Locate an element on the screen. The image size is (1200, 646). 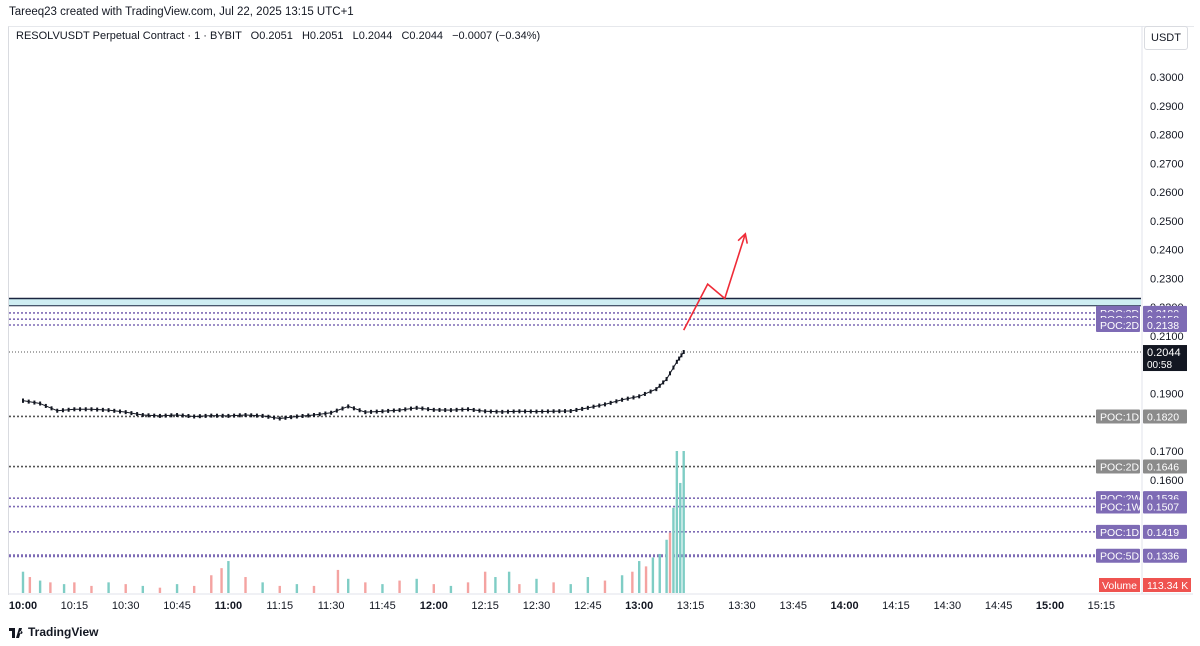
low-label: L is located at coordinates (355, 36).